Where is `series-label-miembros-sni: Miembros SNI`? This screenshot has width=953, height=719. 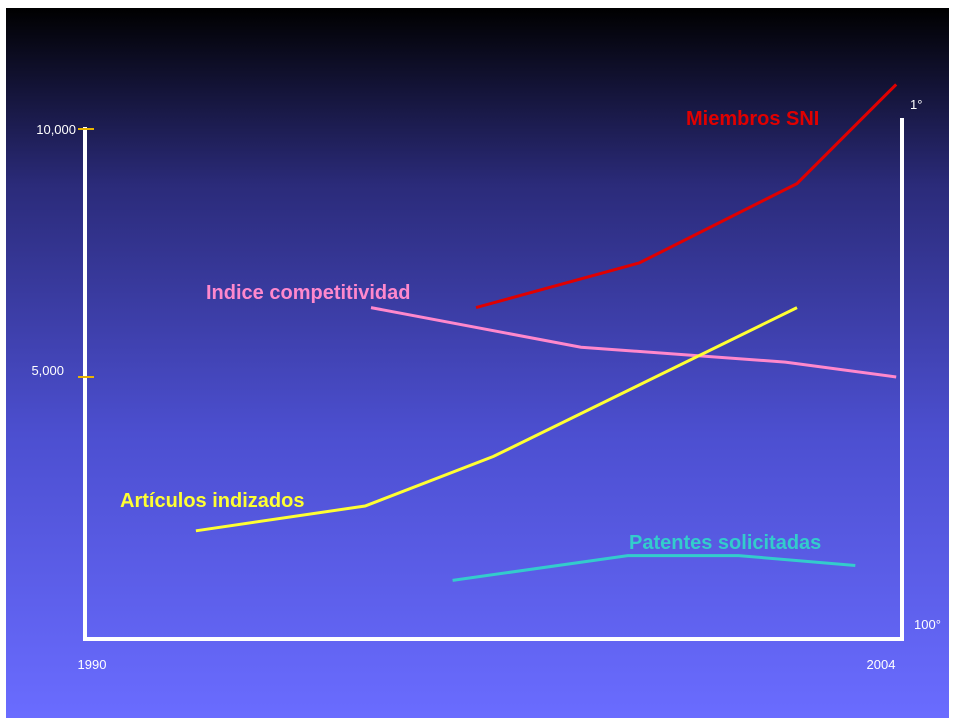
series-label-miembros-sni: Miembros SNI is located at coordinates (752, 119).